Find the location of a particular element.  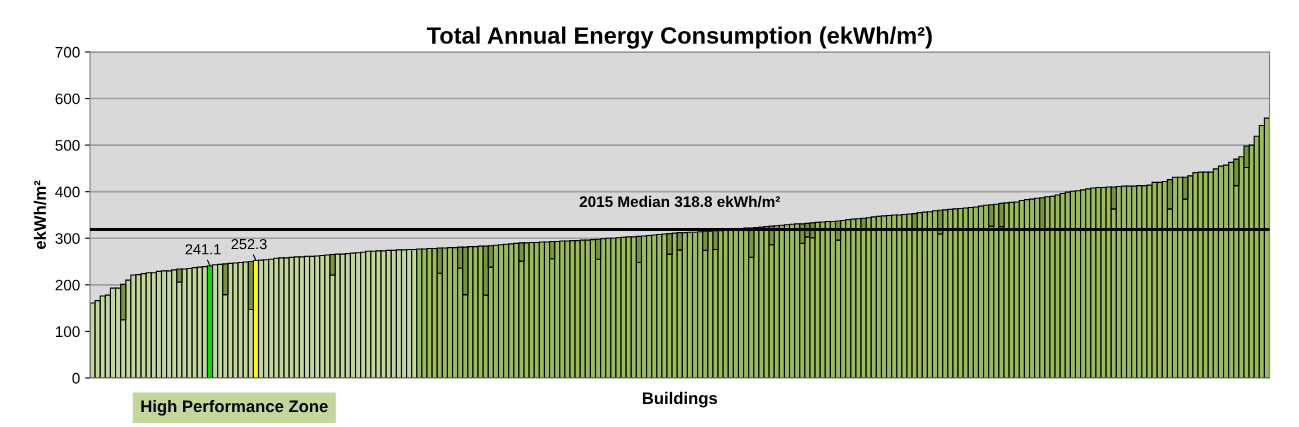

y-tick-label: 0 is located at coordinates (76, 378).